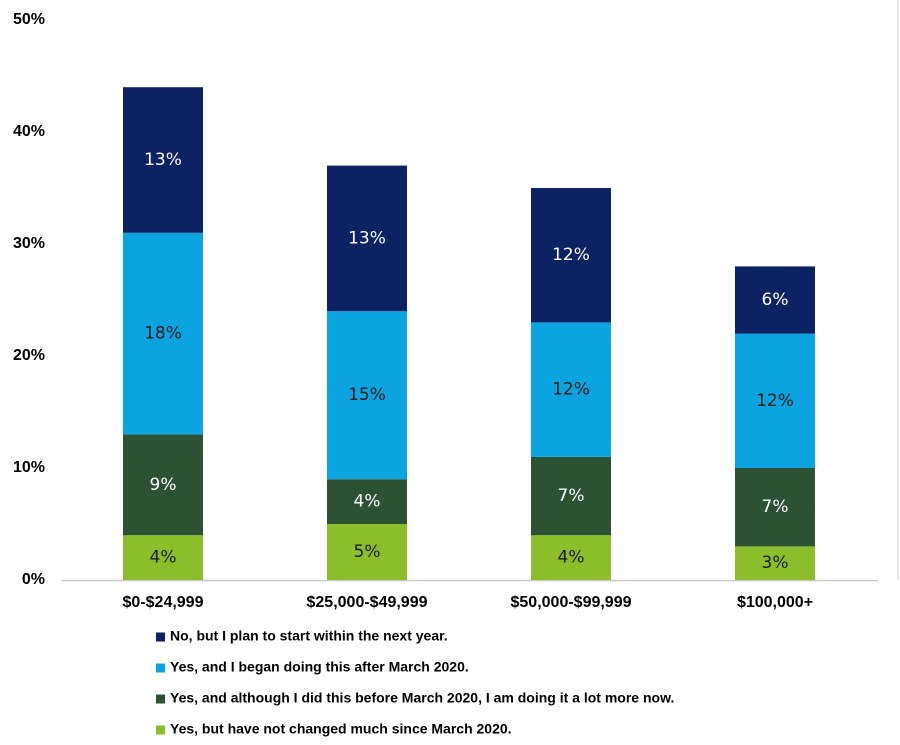 Image resolution: width=900 pixels, height=745 pixels. What do you see at coordinates (571, 602) in the screenshot?
I see `x-tick-label: $50,000-$99,999` at bounding box center [571, 602].